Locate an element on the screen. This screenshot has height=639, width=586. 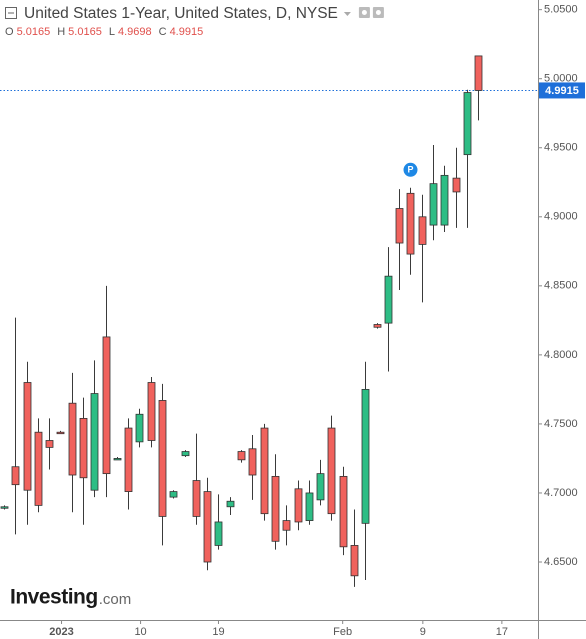
y-tick-label: 4.6500 is located at coordinates (561, 562).